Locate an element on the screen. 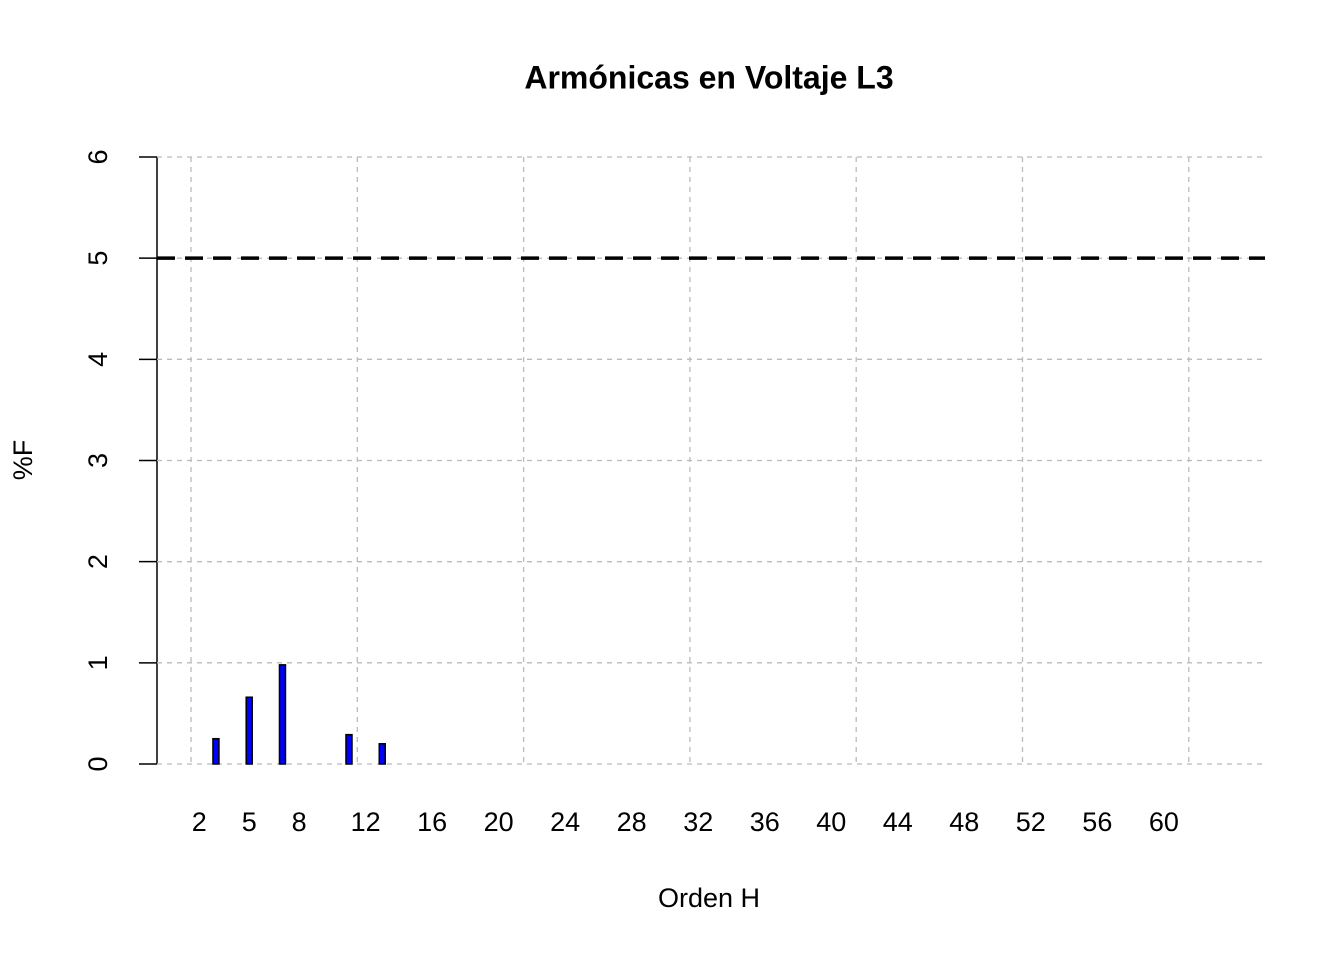 The image size is (1344, 960). x-axis-label: Orden H is located at coordinates (709, 898).